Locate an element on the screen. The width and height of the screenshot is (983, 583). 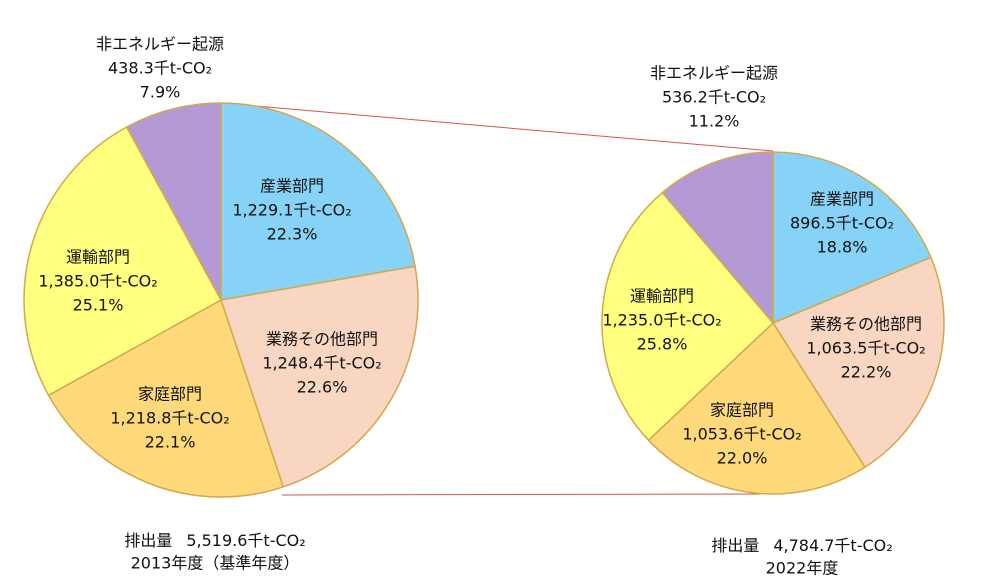
slice-value-label: 1,229.1千t-CO₂ is located at coordinates (291, 210).